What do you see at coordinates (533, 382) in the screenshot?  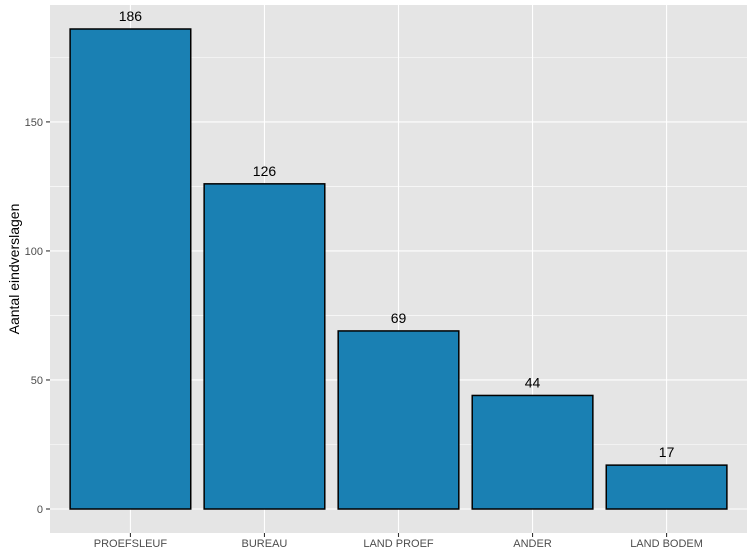 I see `data-label: 44` at bounding box center [533, 382].